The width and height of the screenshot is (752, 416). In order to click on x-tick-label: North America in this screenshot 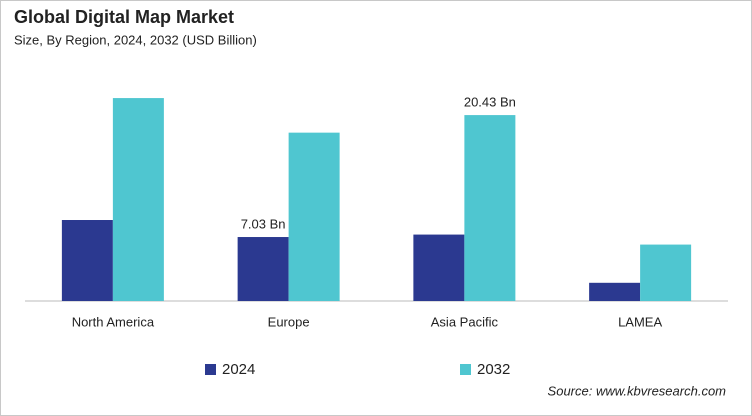, I will do `click(113, 321)`.